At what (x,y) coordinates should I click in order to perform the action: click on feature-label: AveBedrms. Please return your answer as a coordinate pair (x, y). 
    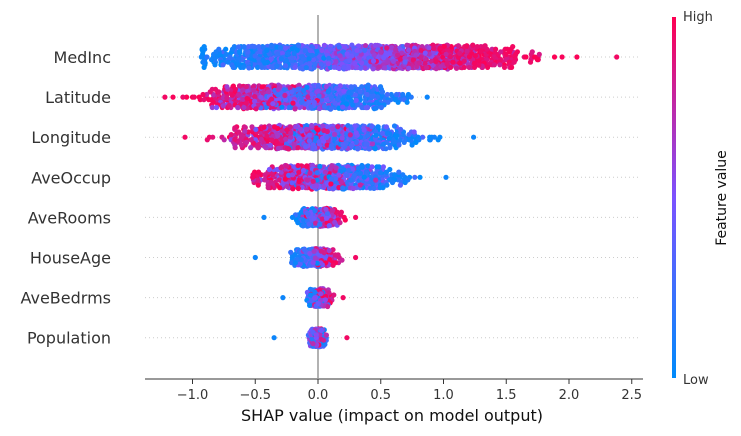
    Looking at the image, I should click on (65, 298).